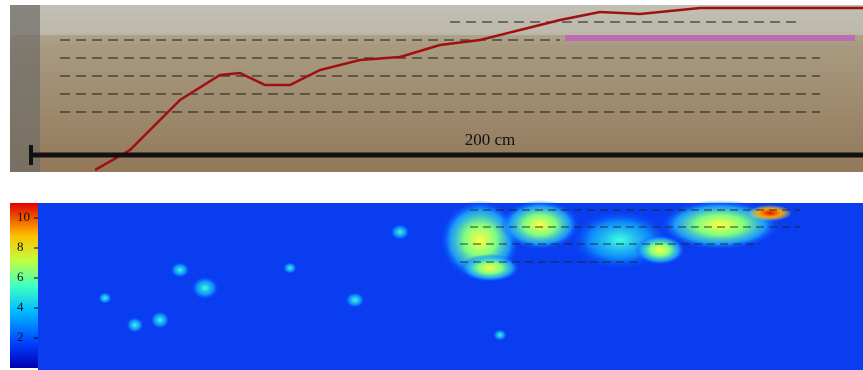  What do you see at coordinates (23, 216) in the screenshot?
I see `colorbar-tick-label: 10` at bounding box center [23, 216].